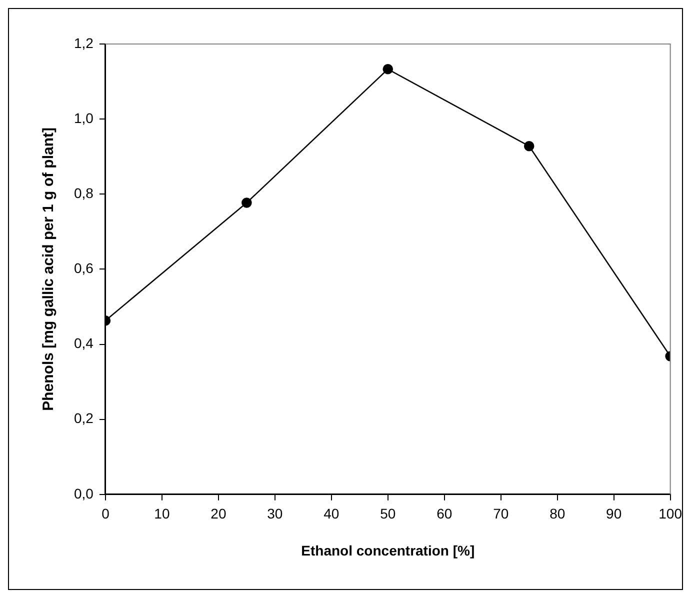 This screenshot has width=688, height=596. What do you see at coordinates (388, 514) in the screenshot?
I see `x-tick-label: 50` at bounding box center [388, 514].